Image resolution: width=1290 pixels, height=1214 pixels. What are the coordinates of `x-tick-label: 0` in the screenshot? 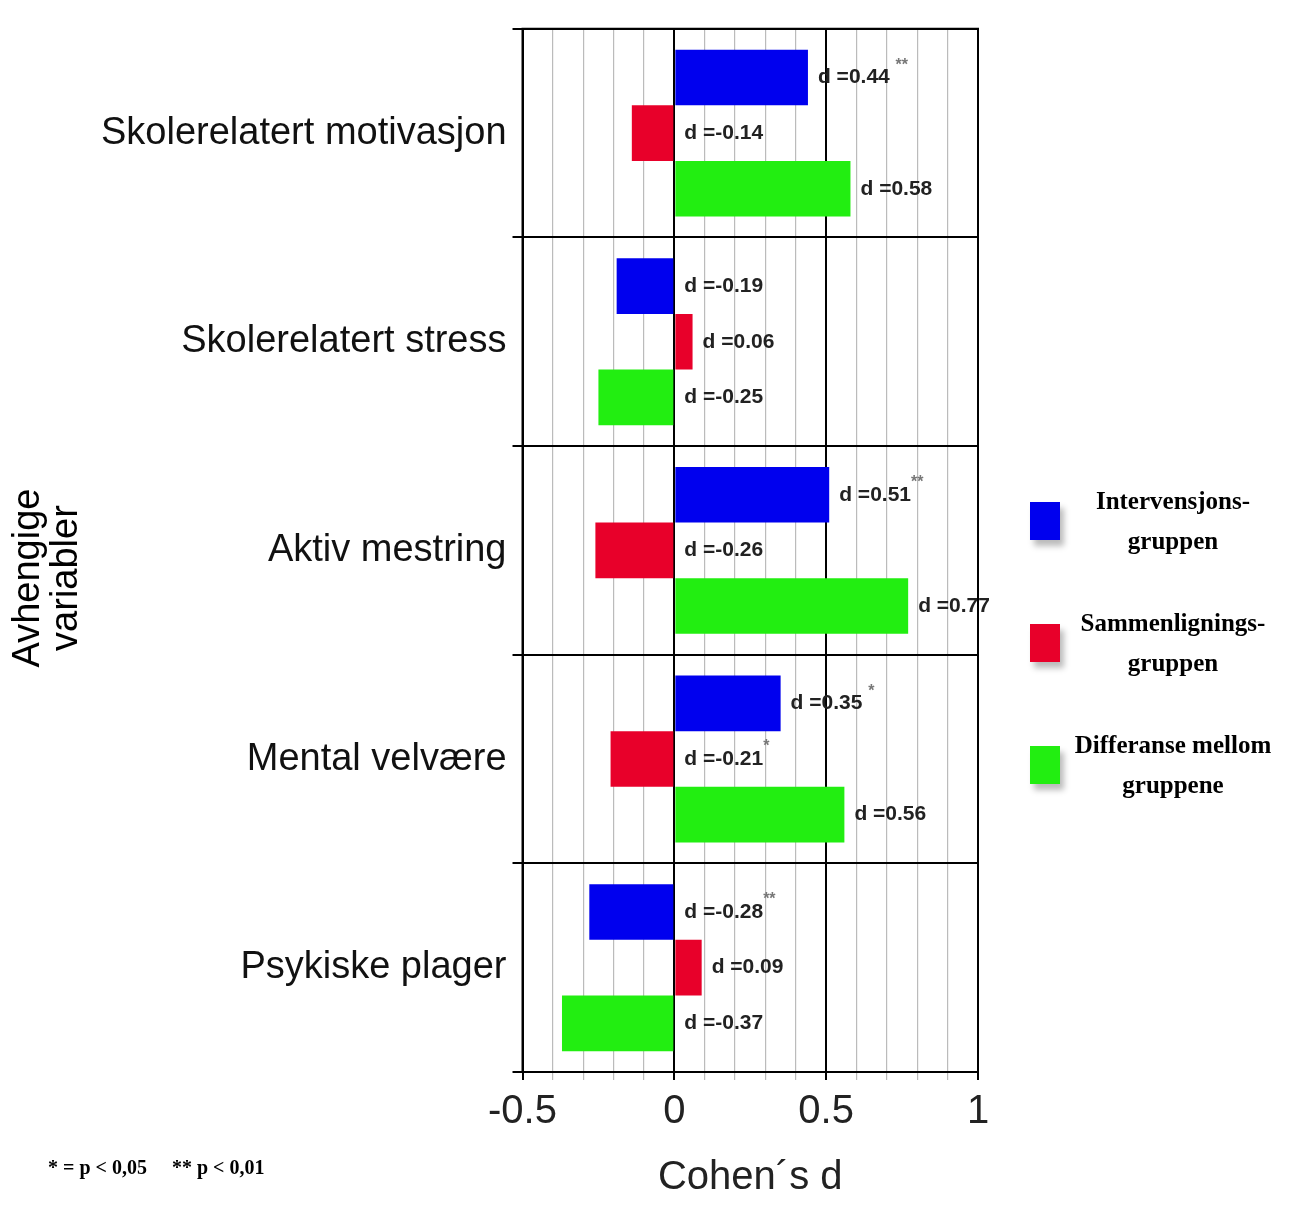 It's located at (674, 1109).